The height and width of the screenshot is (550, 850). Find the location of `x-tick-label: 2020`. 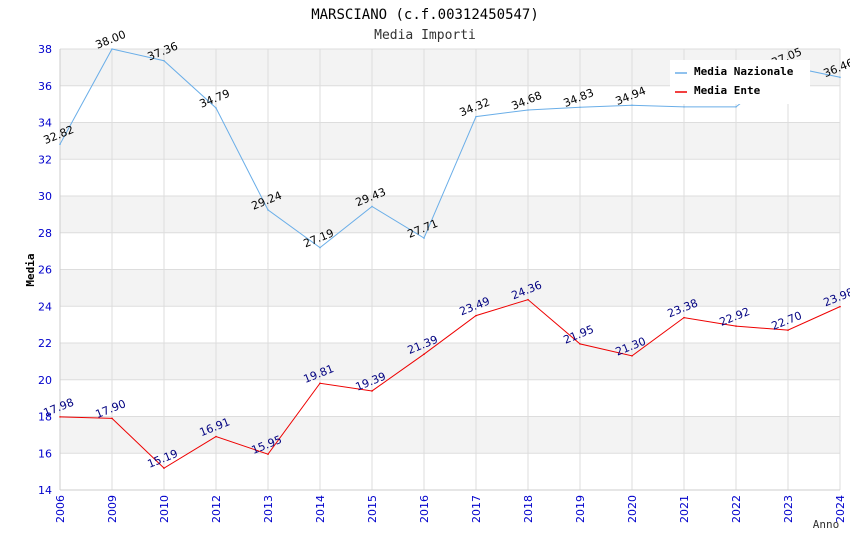

x-tick-label: 2020 is located at coordinates (632, 509).